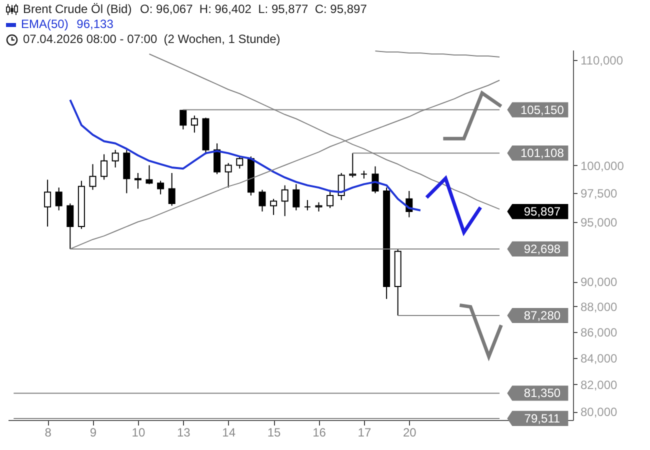  I want to click on chart-subtitle: 07.04.2026 08:00 - 07:00 (2 Wochen, 1 Stunde), so click(151, 39).